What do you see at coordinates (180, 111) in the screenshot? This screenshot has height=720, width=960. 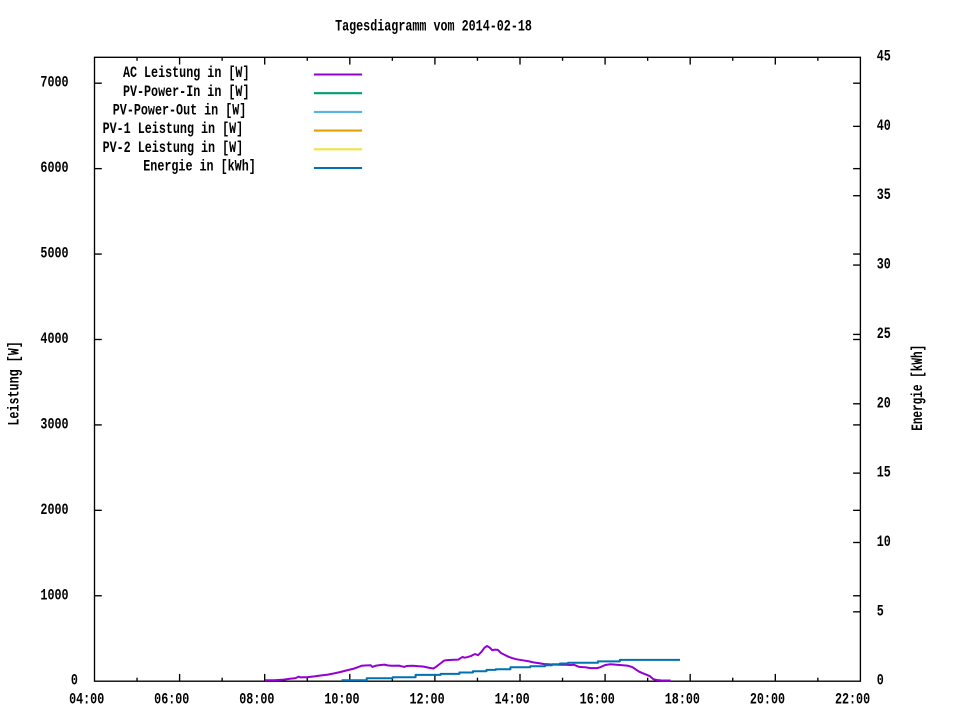 I see `svg-text: PV-Power-Out in [W]` at bounding box center [180, 111].